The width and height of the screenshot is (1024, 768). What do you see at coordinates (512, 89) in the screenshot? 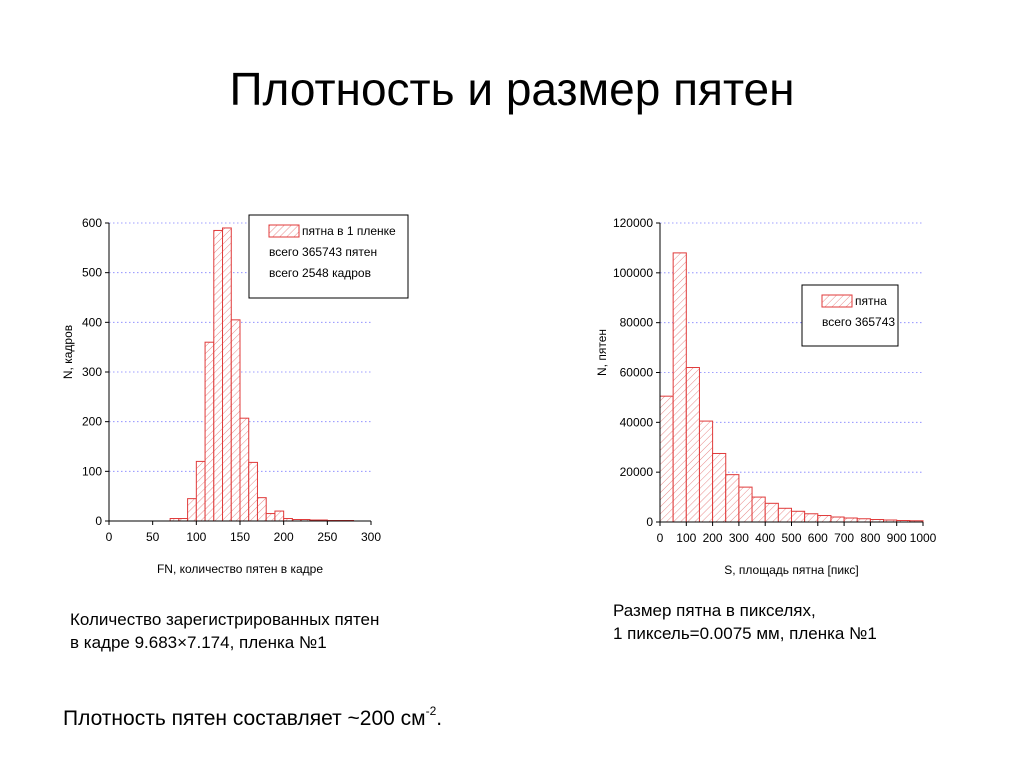
I see `slide-title: Плотность и размер пятен` at bounding box center [512, 89].